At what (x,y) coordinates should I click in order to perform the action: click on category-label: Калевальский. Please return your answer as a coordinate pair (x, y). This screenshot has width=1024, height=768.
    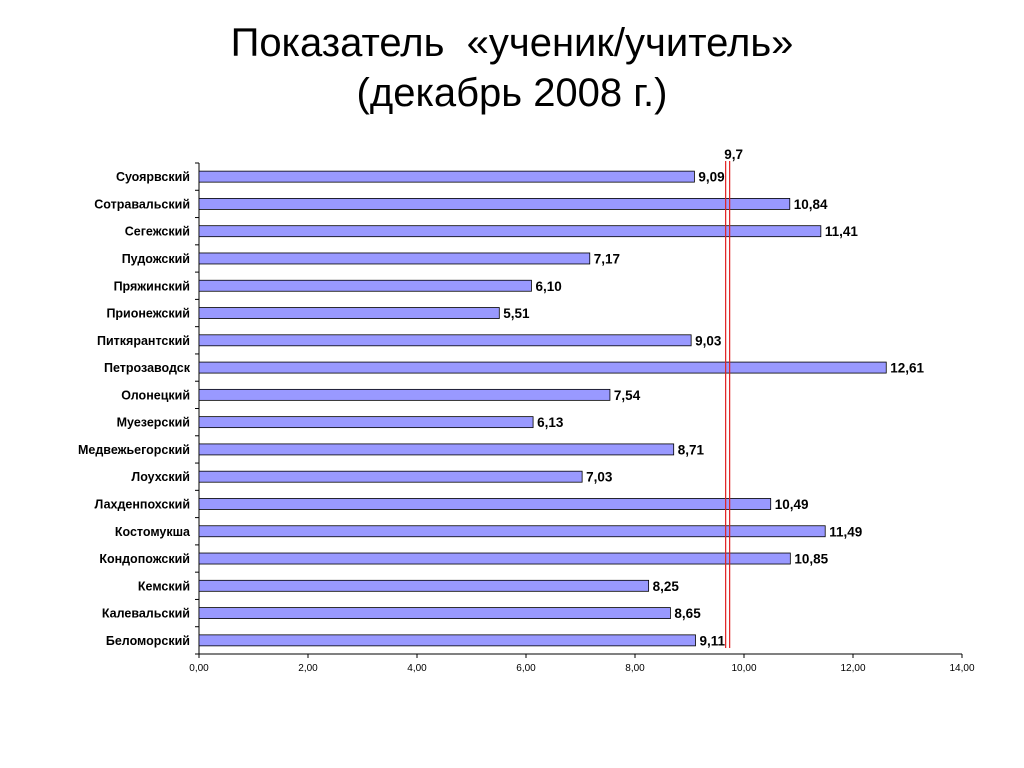
    Looking at the image, I should click on (146, 614).